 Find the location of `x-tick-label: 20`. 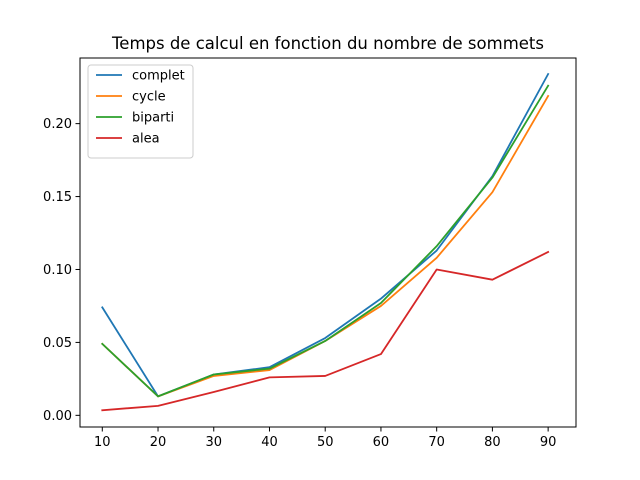

x-tick-label: 20 is located at coordinates (158, 442).